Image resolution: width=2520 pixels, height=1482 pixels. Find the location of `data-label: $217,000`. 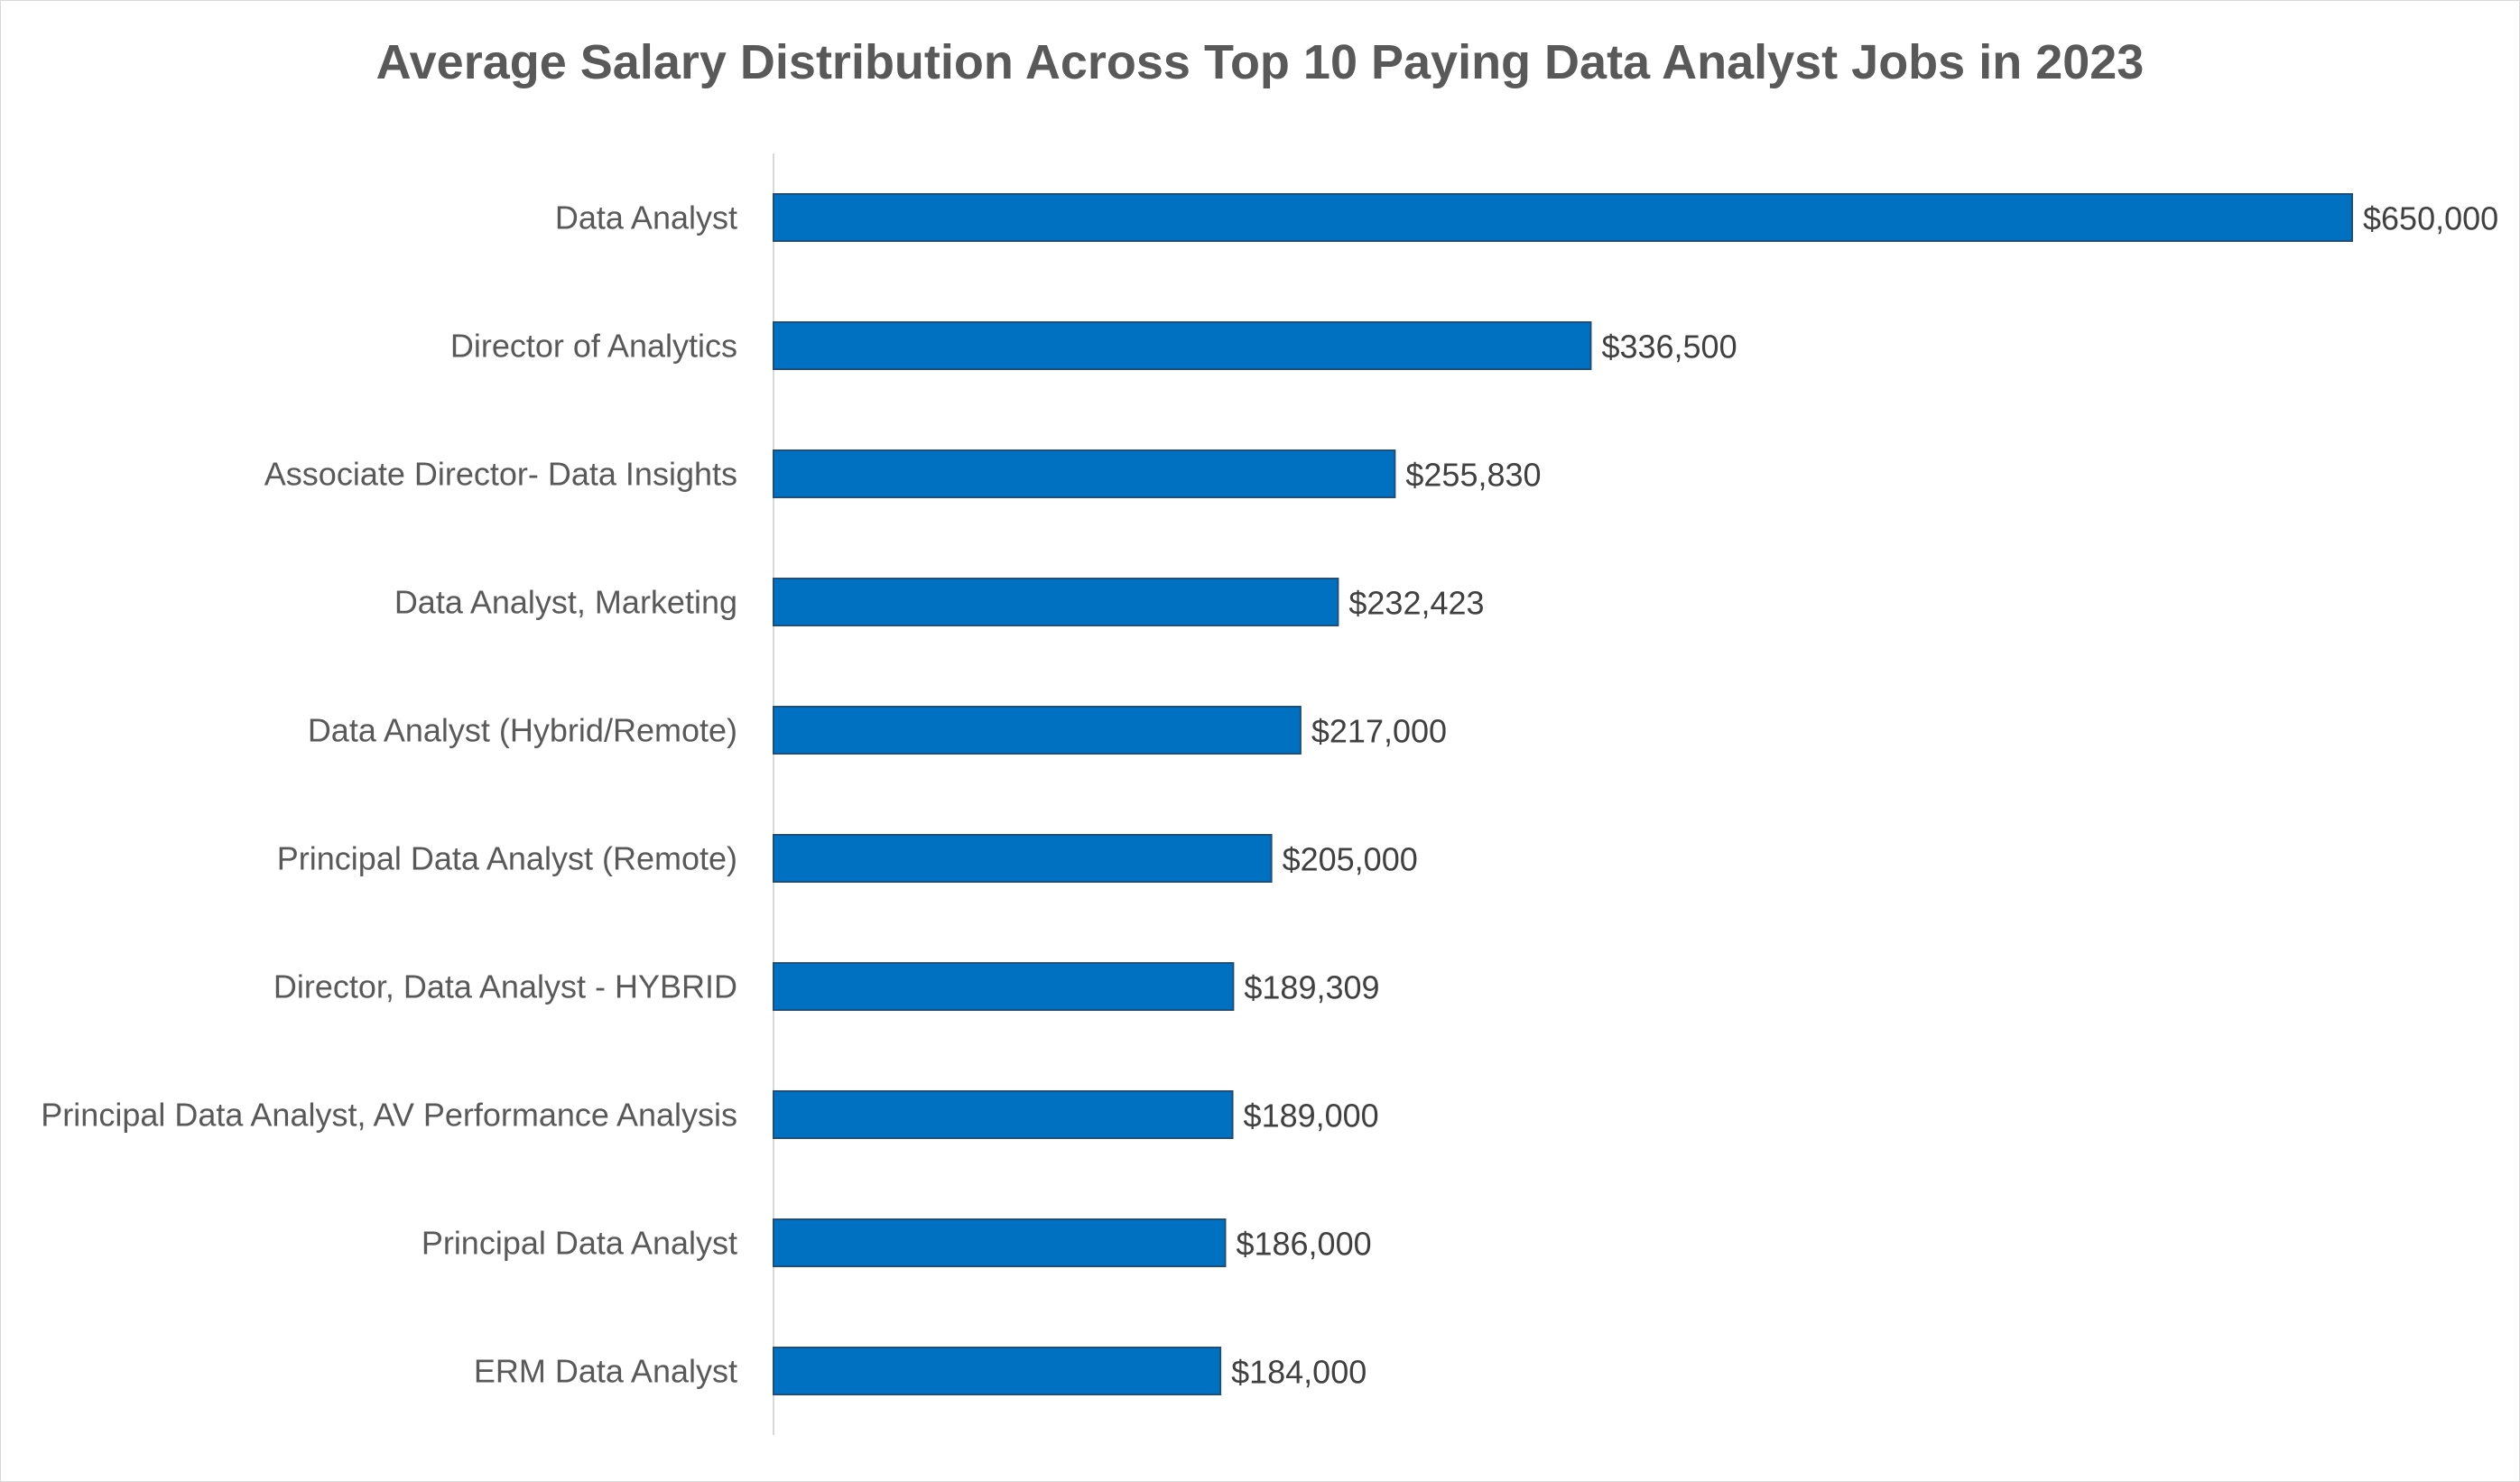

data-label: $217,000 is located at coordinates (1379, 731).